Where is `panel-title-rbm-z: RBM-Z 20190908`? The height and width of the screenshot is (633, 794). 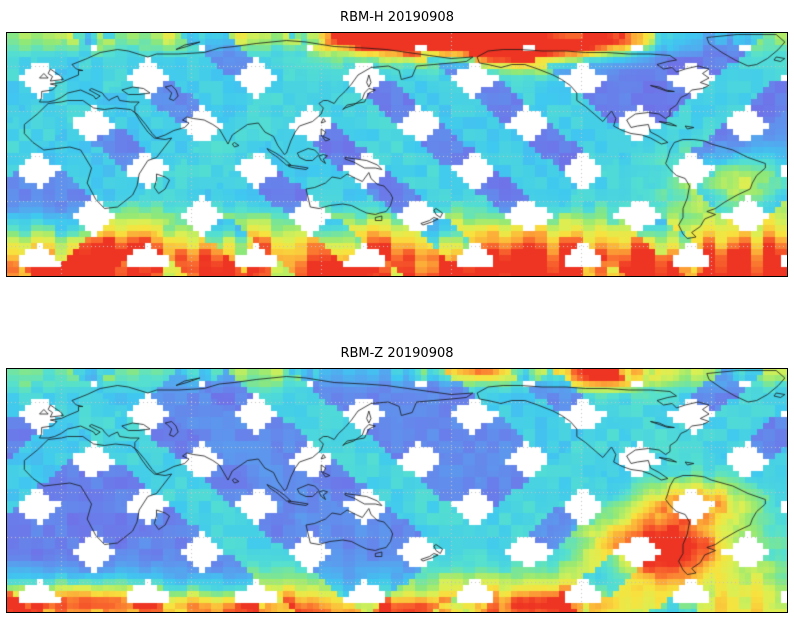 panel-title-rbm-z: RBM-Z 20190908 is located at coordinates (397, 353).